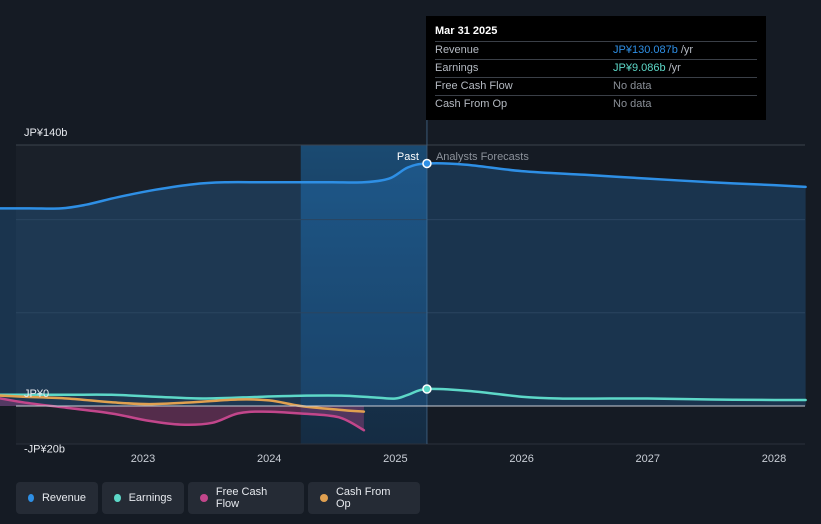  I want to click on legend-item-earnings: Earnings, so click(143, 498).